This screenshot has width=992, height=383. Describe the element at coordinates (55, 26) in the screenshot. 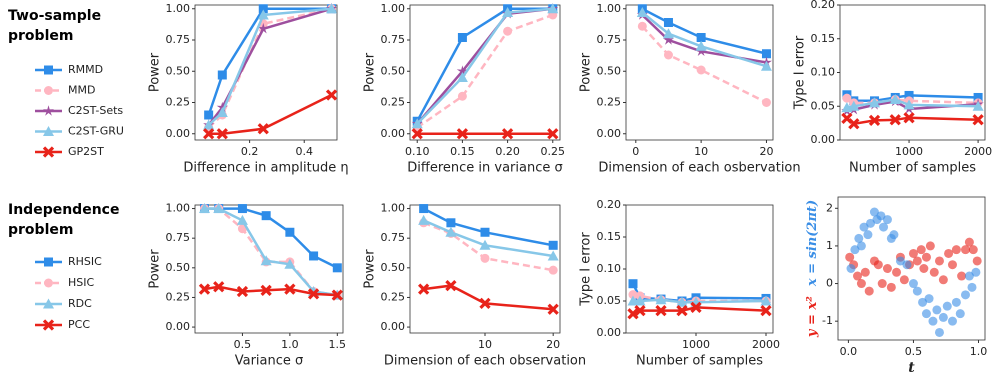

I see `group-title: Two-sample problem` at that location.